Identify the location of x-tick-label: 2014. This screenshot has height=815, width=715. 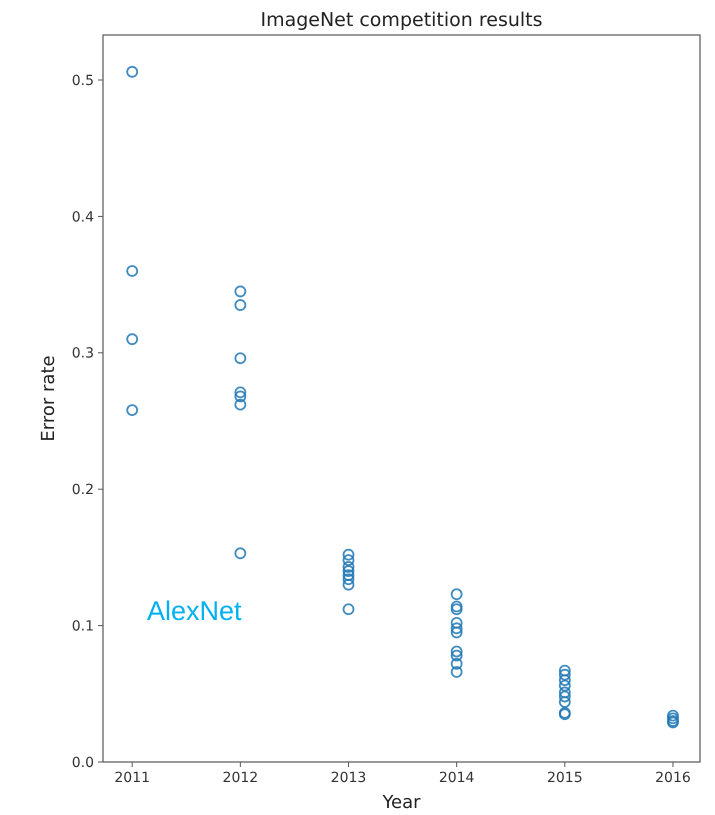
(456, 778).